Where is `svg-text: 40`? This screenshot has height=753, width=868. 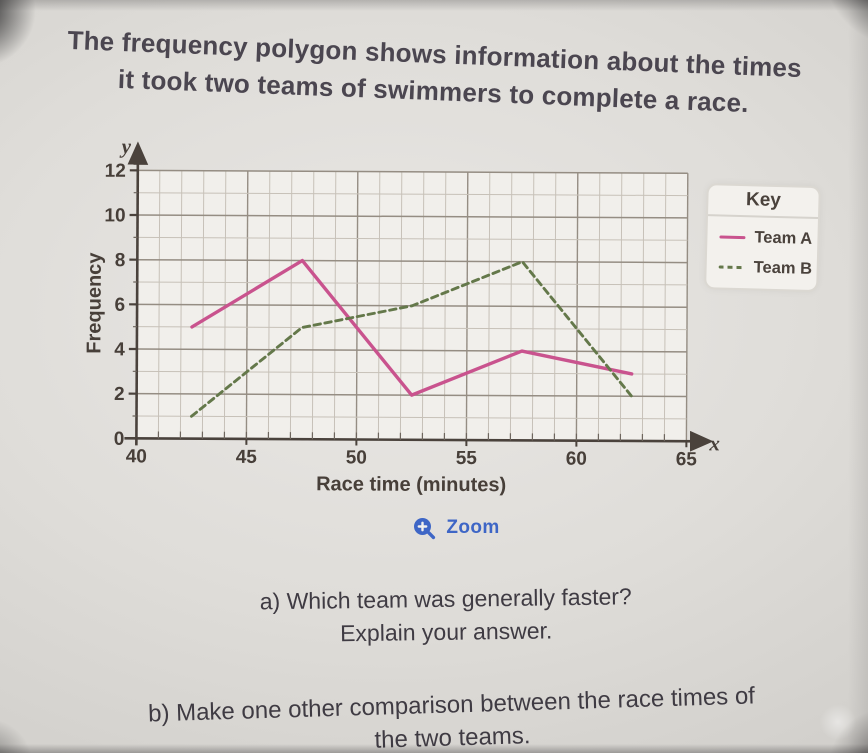
svg-text: 40 is located at coordinates (136, 456).